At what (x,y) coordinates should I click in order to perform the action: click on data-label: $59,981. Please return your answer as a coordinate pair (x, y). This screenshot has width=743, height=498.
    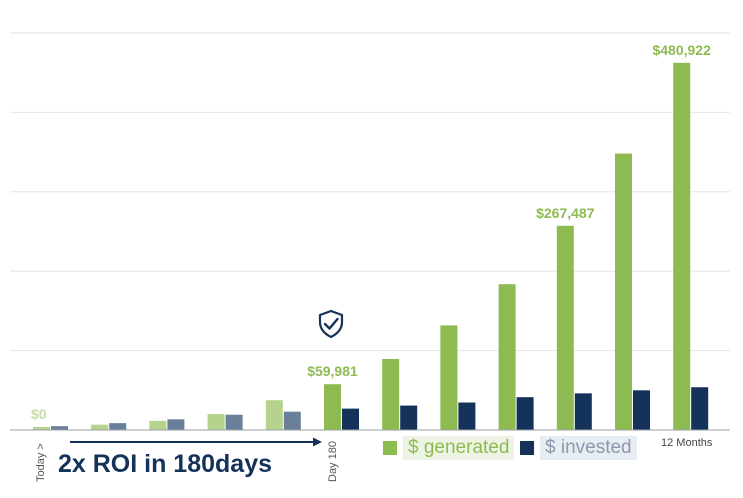
    Looking at the image, I should click on (332, 371).